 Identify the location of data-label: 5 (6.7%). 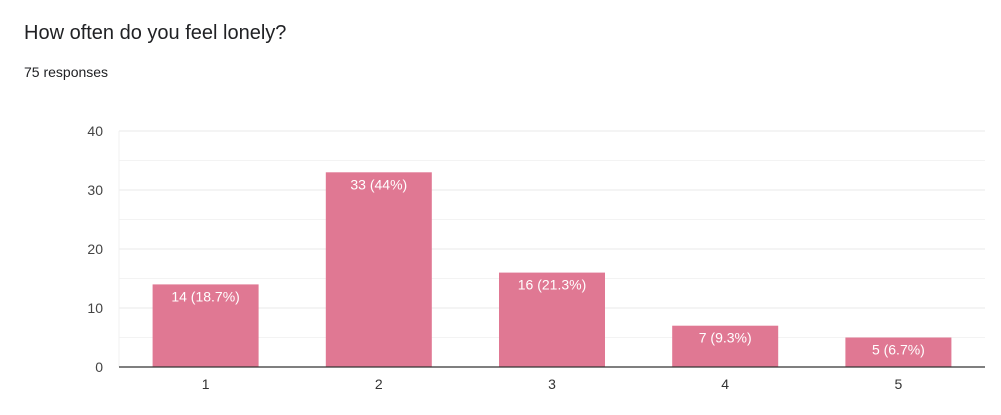
(898, 350).